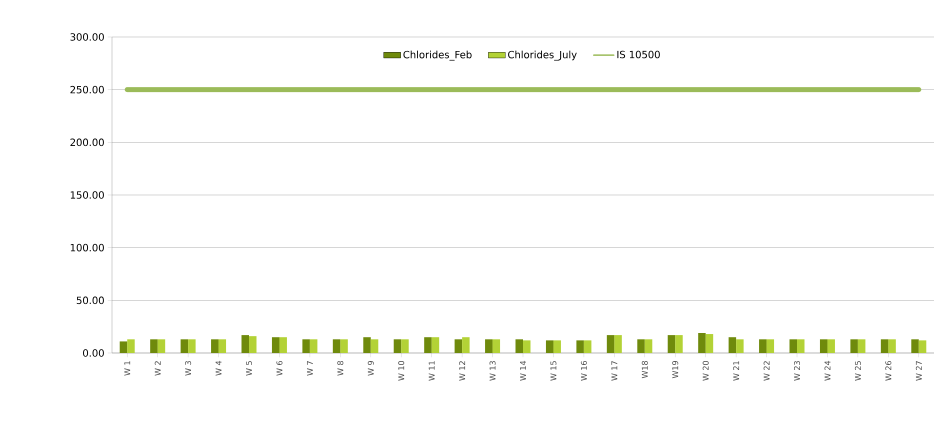  Describe the element at coordinates (638, 54) in the screenshot. I see `legend-label: IS 10500` at that location.